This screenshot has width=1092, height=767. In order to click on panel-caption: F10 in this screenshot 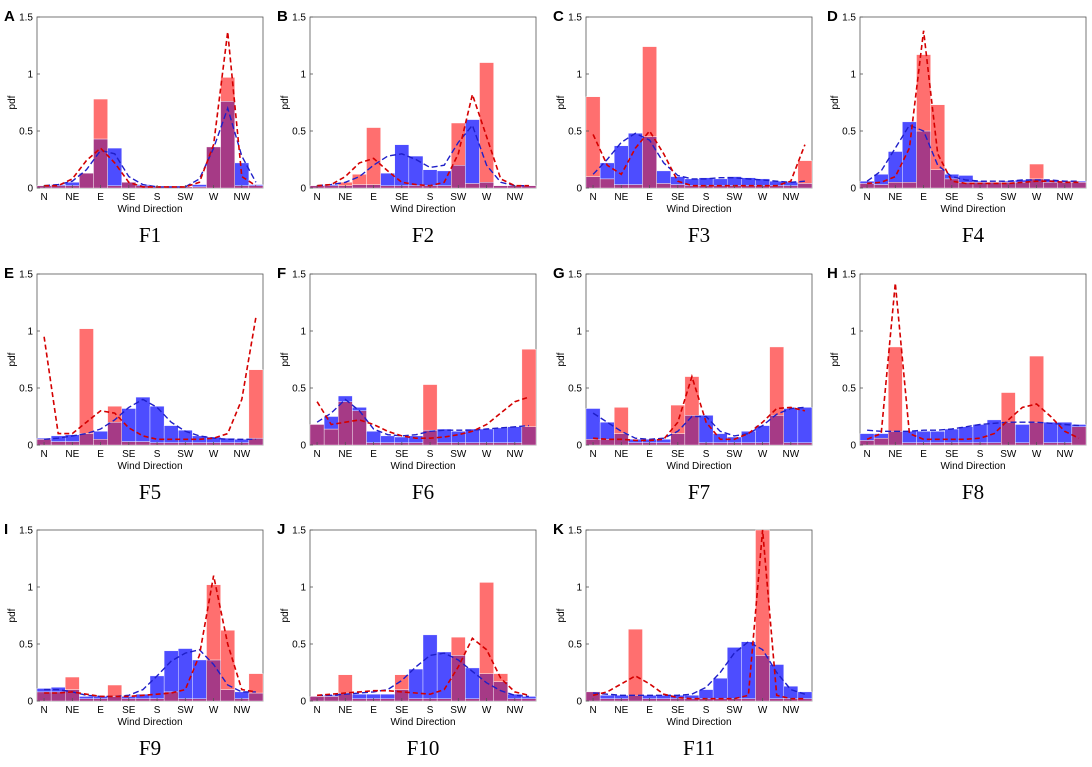, I will do `click(423, 748)`.